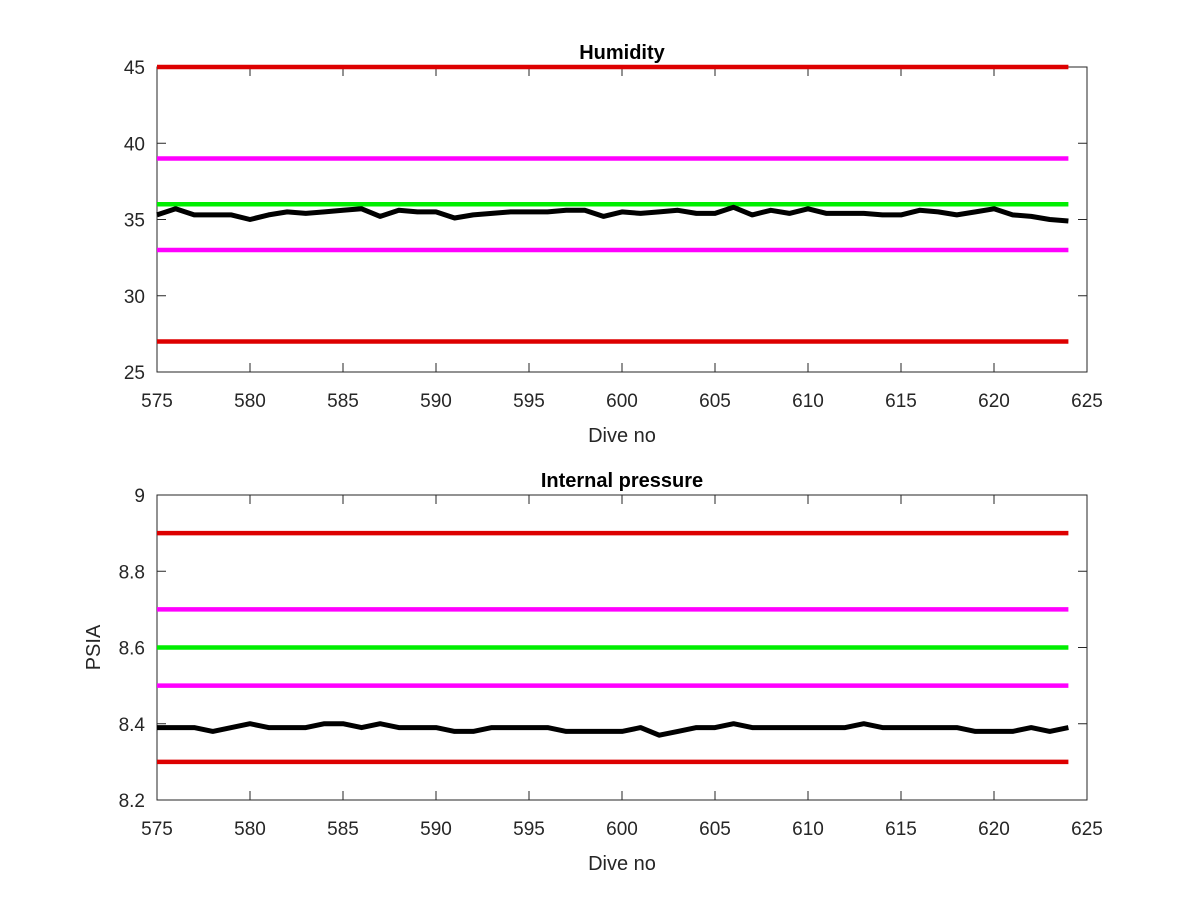 Image resolution: width=1200 pixels, height=900 pixels. Describe the element at coordinates (132, 725) in the screenshot. I see `y-tick-label: 8.4` at that location.